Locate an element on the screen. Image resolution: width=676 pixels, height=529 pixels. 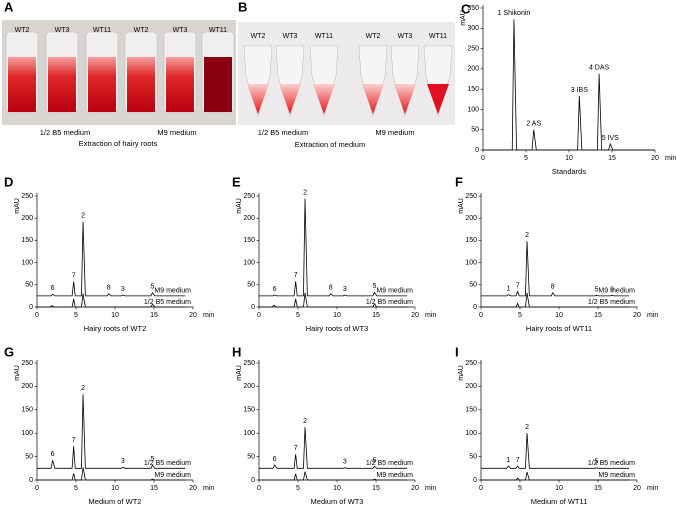
panel-letter: I is located at coordinates (457, 351).